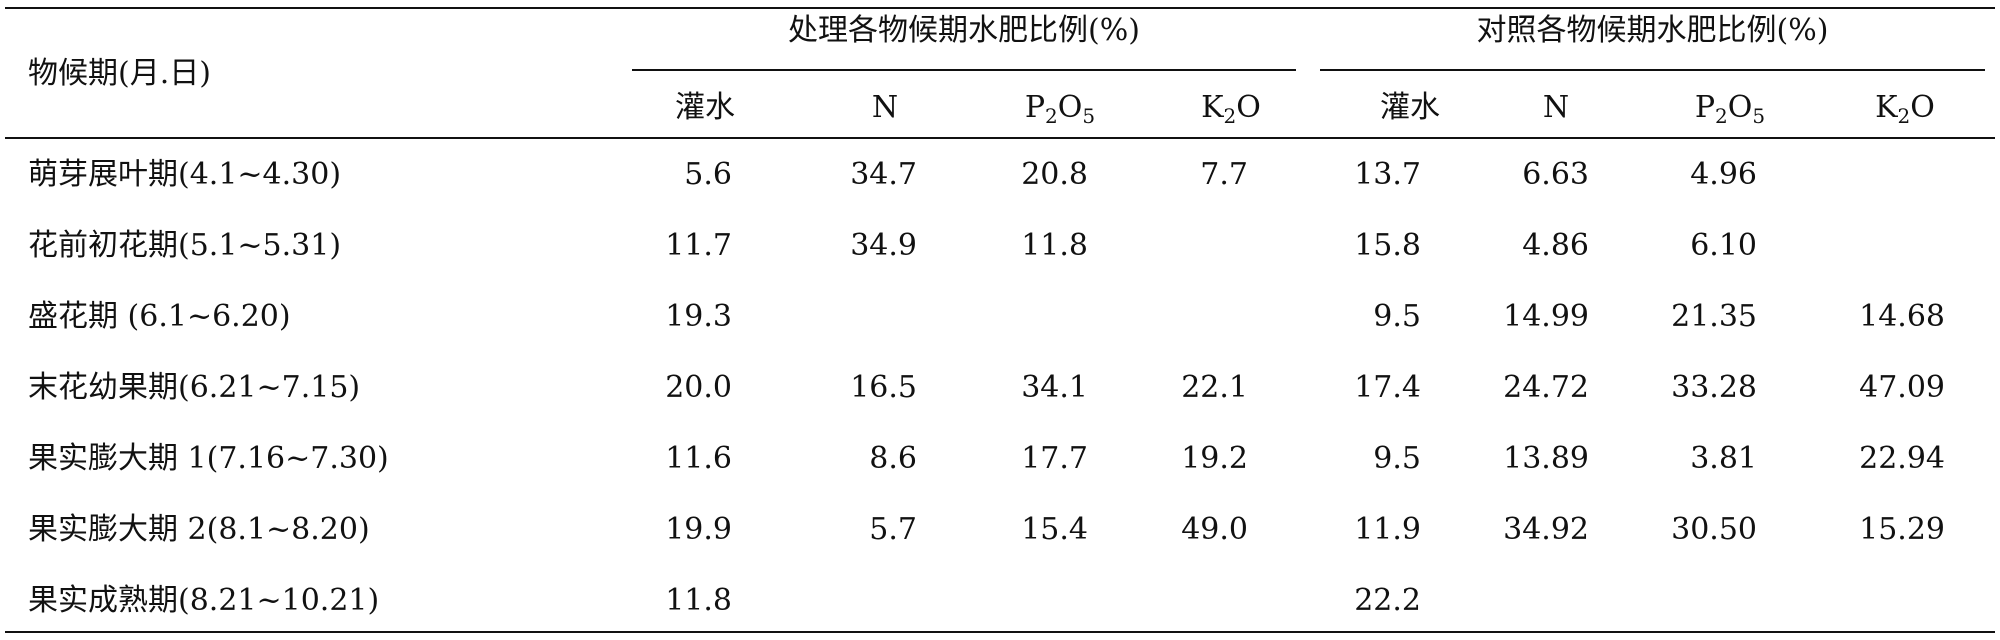  I want to click on value-cell-t-water: 20.0, so click(698, 387).